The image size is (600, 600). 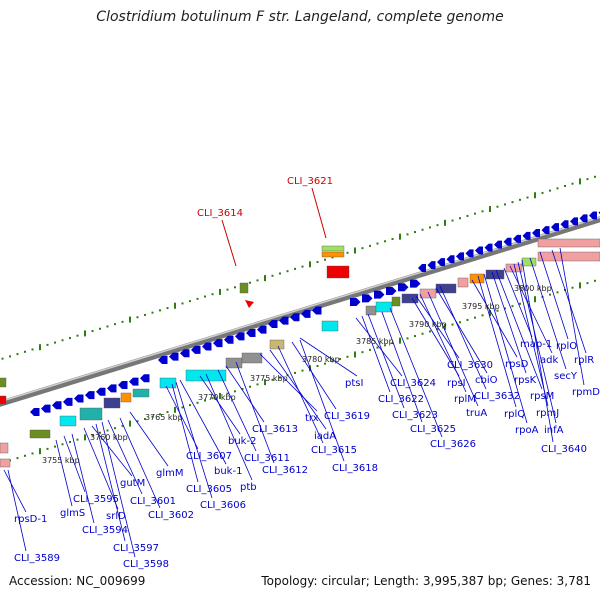 I want to click on gene-label: CLI_3601, so click(x=153, y=501).